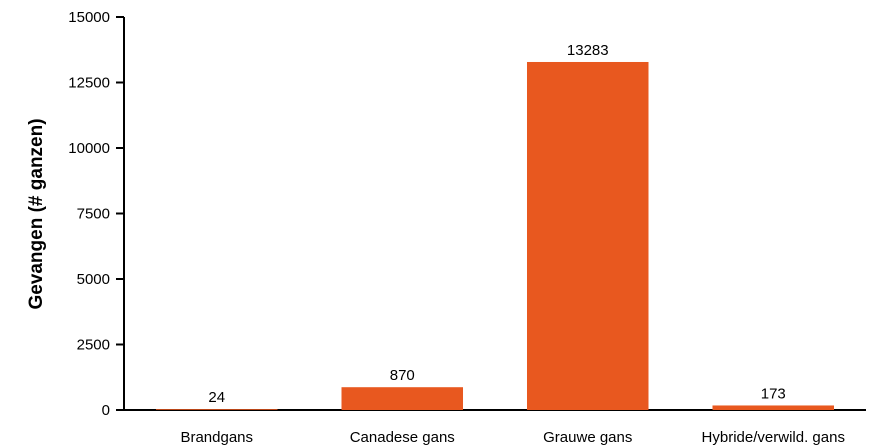 The image size is (882, 448). I want to click on y-axis-label: Gevangen (# ganzen), so click(36, 213).